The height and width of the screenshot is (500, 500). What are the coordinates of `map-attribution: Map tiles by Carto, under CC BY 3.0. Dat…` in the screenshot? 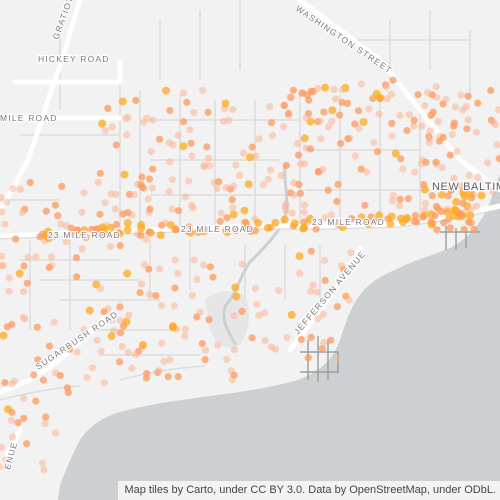 It's located at (309, 490).